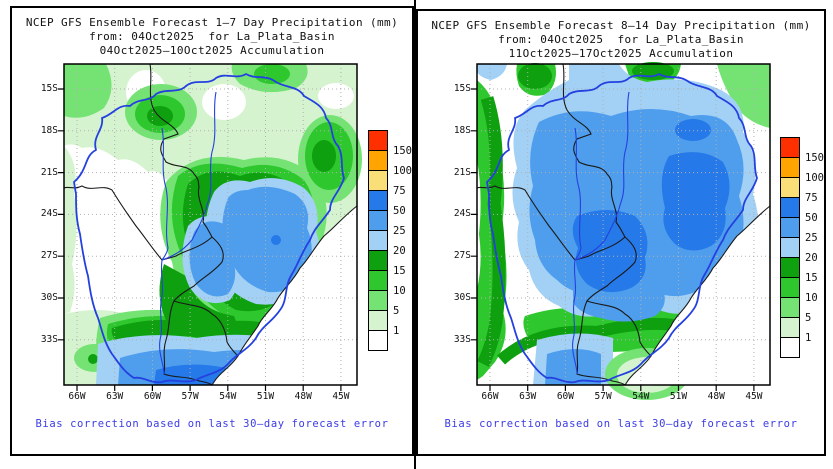 This screenshot has height=469, width=833. What do you see at coordinates (212, 50) in the screenshot?
I see `panel-accumulation: 04Oct2025–10Oct2025 Accumulation` at bounding box center [212, 50].